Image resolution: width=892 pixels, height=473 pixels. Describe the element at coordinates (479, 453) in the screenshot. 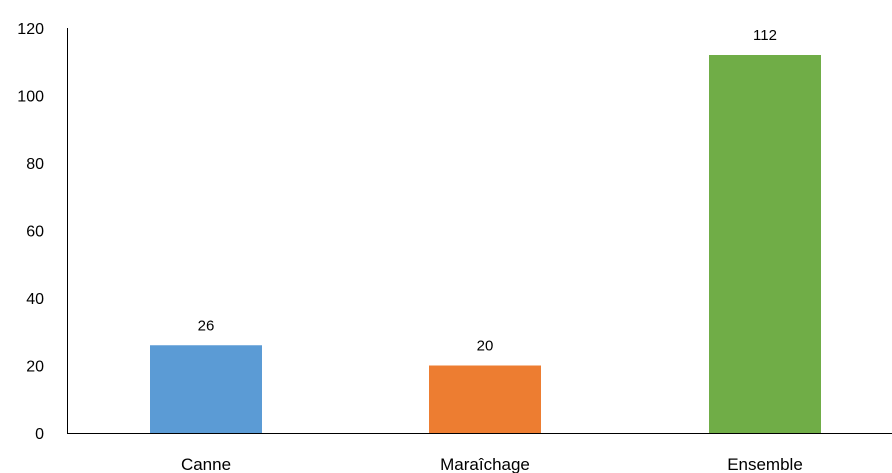

I see `x-axis: Canne Maraîchage Ensemble` at that location.